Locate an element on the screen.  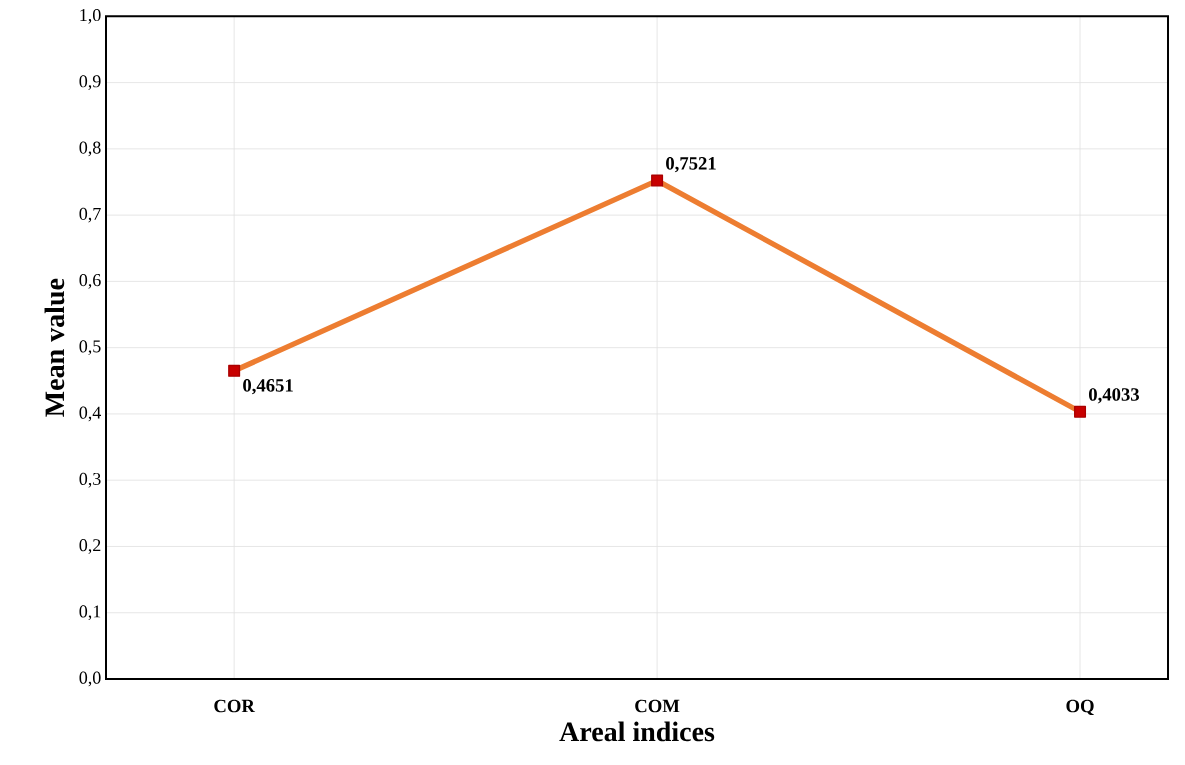
y-tick-label: 0,4 is located at coordinates (90, 414).